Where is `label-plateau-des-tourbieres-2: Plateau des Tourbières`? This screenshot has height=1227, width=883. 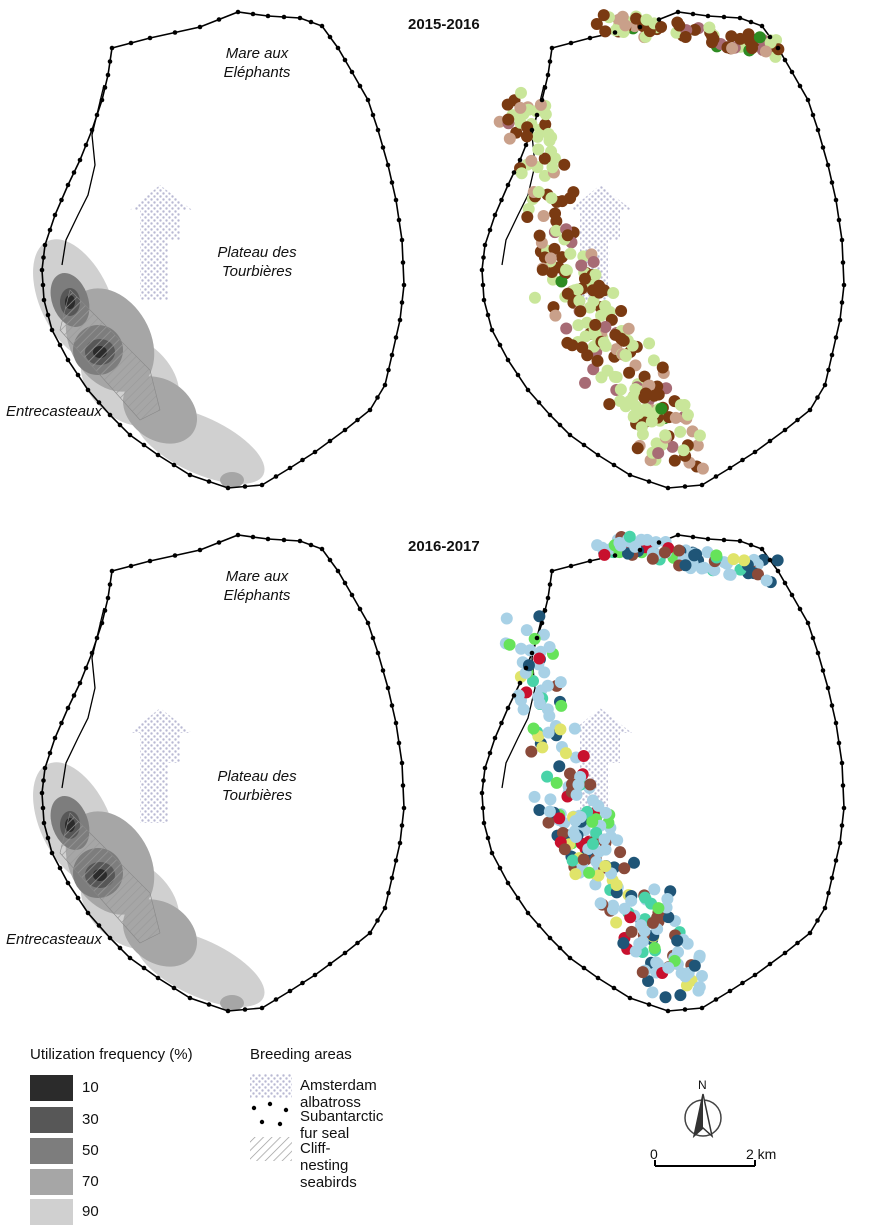
label-plateau-des-tourbieres-2: Plateau des Tourbières is located at coordinates (257, 786).